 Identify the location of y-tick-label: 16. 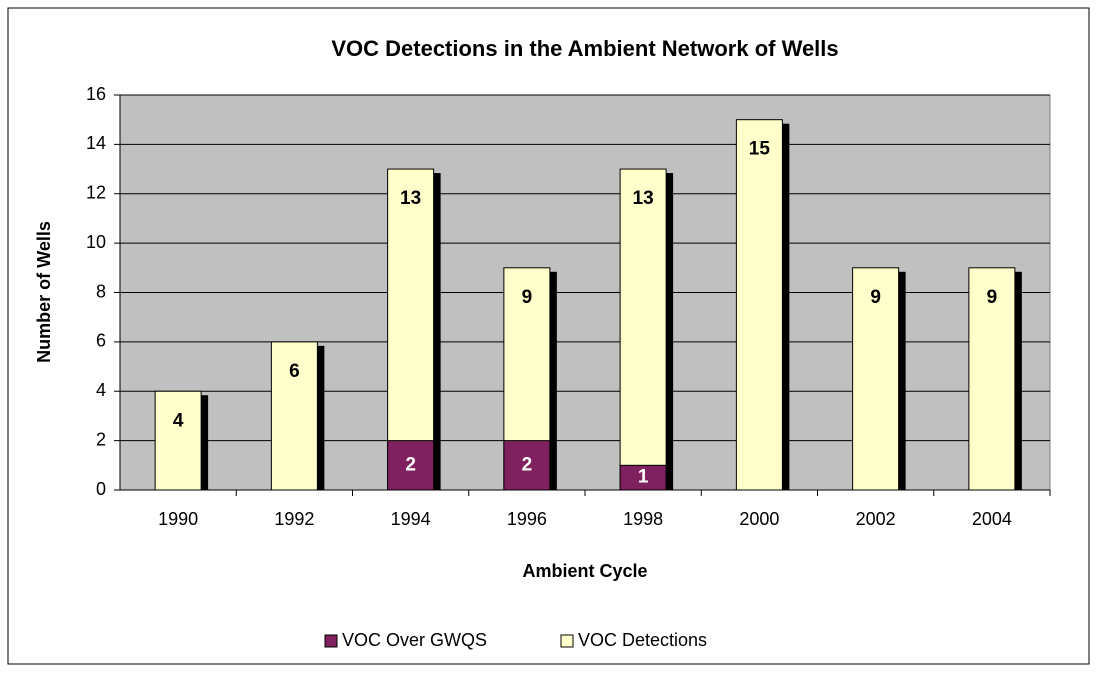
(96, 94).